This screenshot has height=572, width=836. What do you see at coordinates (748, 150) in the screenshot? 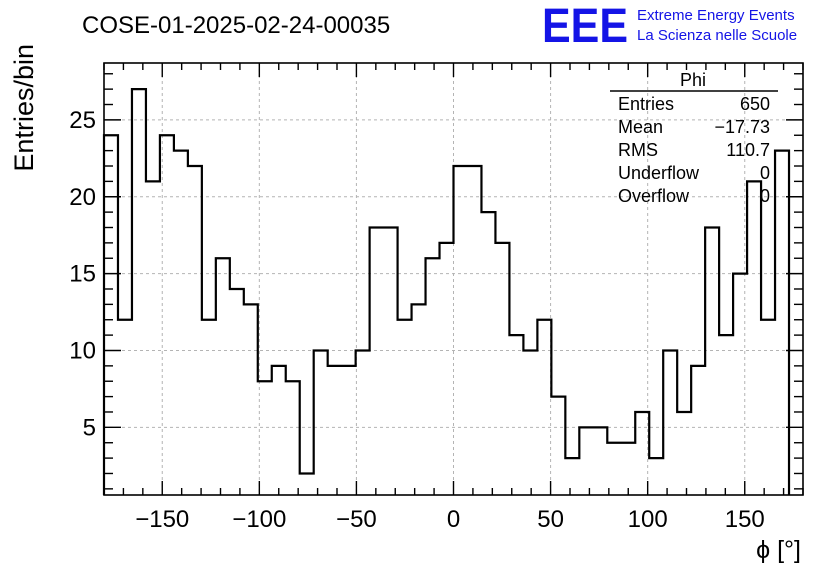
I see `stats-row-value: 110.7` at bounding box center [748, 150].